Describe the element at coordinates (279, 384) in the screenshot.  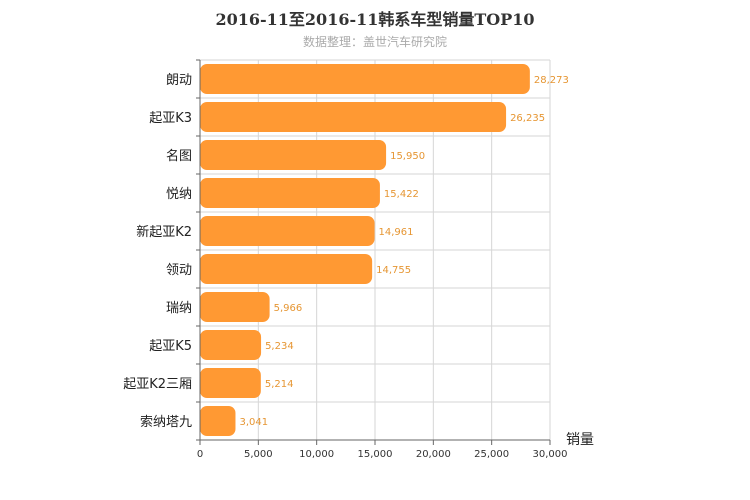
I see `data-label: 5,214` at that location.